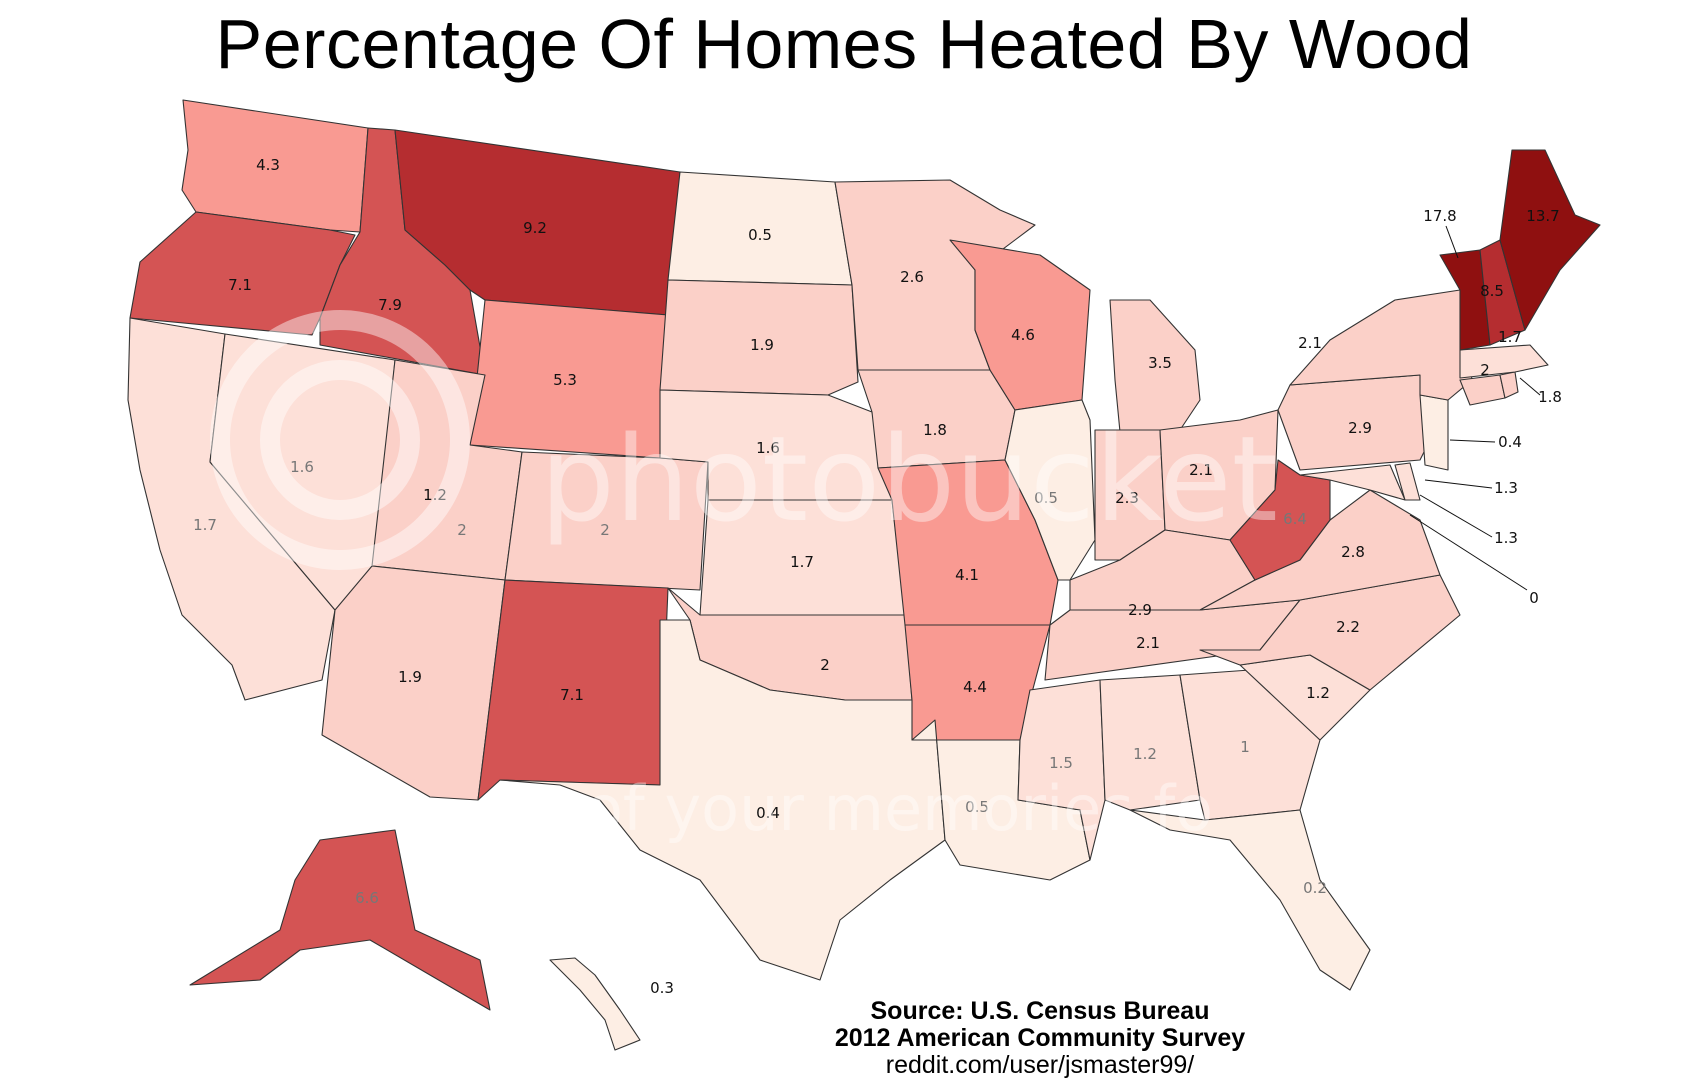 This screenshot has width=1688, height=1080. What do you see at coordinates (1250, 900) in the screenshot?
I see `state-fl` at bounding box center [1250, 900].